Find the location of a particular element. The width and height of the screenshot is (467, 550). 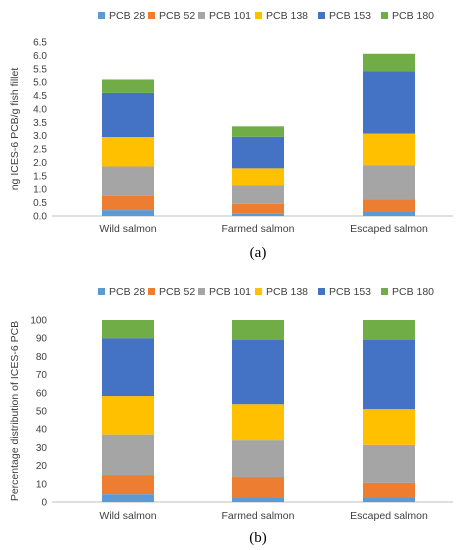

y-tick-label: 100 is located at coordinates (38, 321).